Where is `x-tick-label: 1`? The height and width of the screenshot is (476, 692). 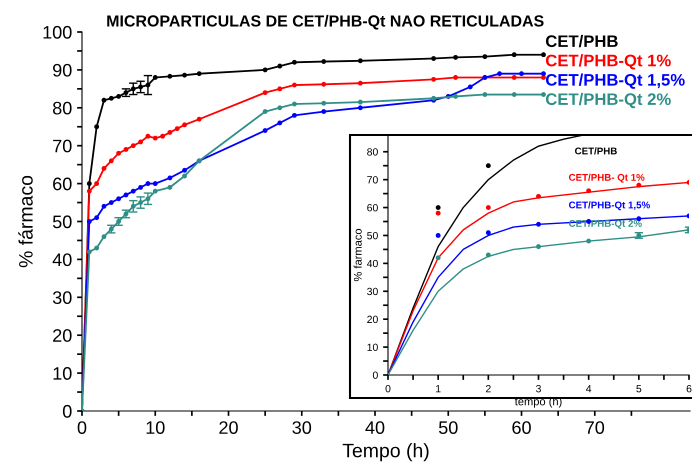 x-tick-label: 1 is located at coordinates (438, 388).